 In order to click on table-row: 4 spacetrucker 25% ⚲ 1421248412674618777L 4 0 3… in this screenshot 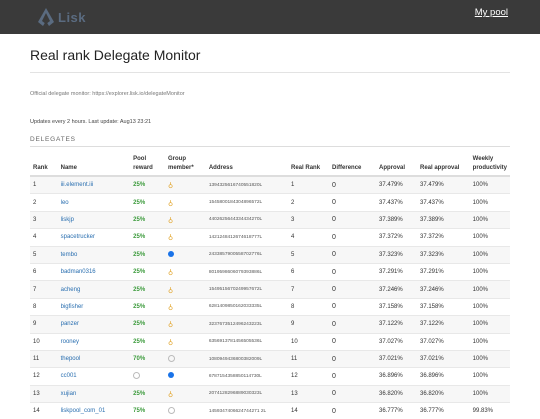, I will do `click(270, 237)`.